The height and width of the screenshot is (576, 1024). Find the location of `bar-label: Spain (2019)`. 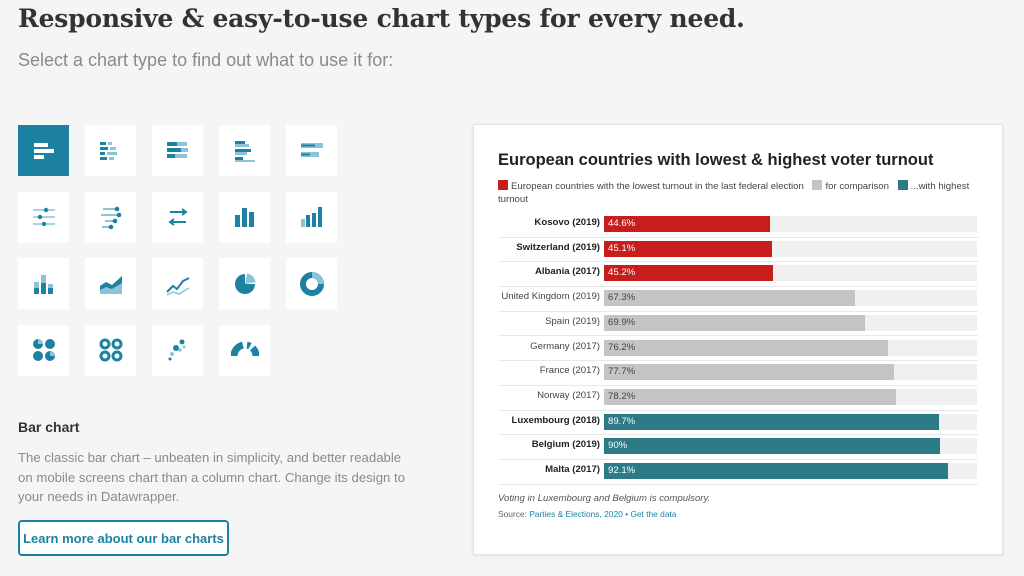

bar-label: Spain (2019) is located at coordinates (572, 321).